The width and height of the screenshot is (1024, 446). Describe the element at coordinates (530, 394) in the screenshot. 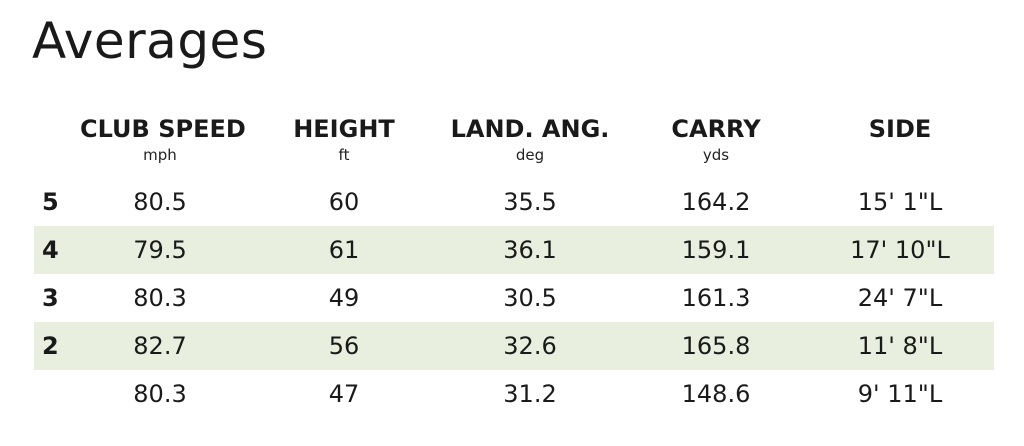

I see `cell-land-ang: 31.2` at that location.